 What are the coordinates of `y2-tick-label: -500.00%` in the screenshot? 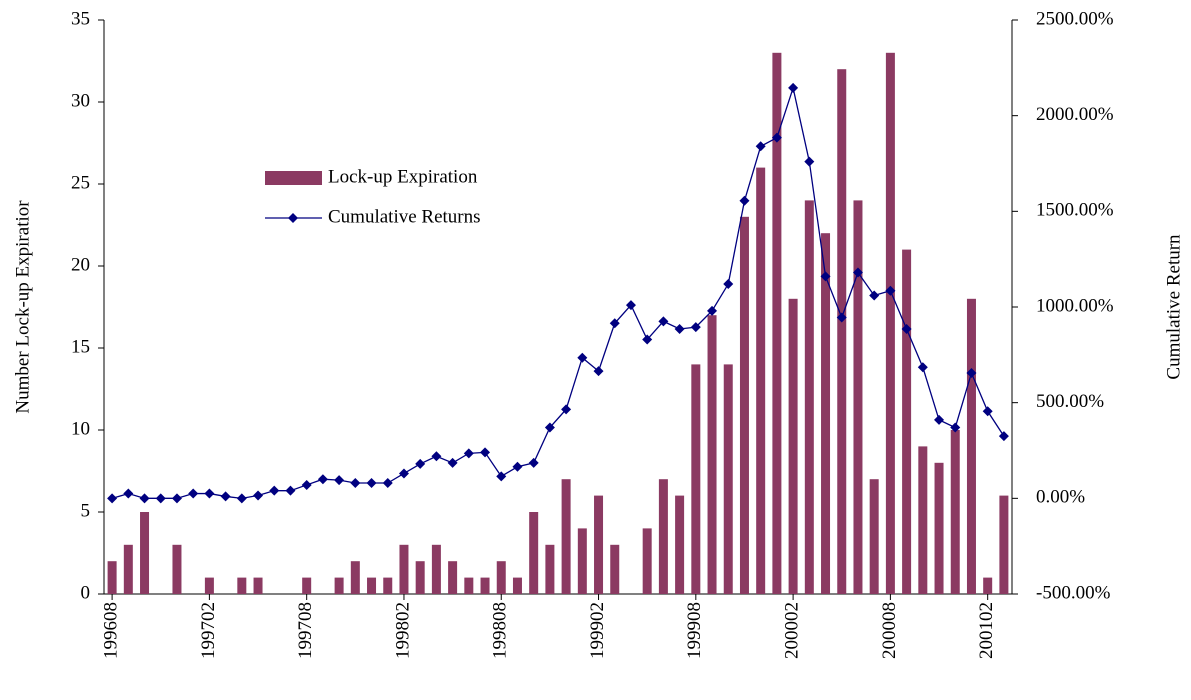 It's located at (1073, 592).